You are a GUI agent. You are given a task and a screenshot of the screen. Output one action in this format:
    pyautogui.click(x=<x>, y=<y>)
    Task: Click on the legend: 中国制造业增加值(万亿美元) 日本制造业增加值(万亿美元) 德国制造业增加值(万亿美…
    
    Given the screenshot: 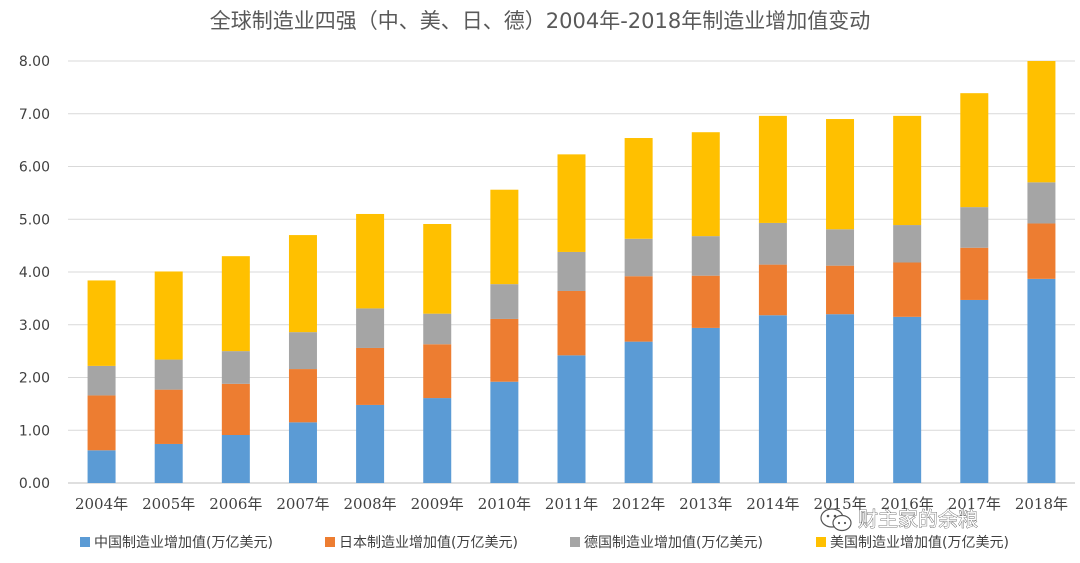 What is the action you would take?
    pyautogui.click(x=544, y=543)
    